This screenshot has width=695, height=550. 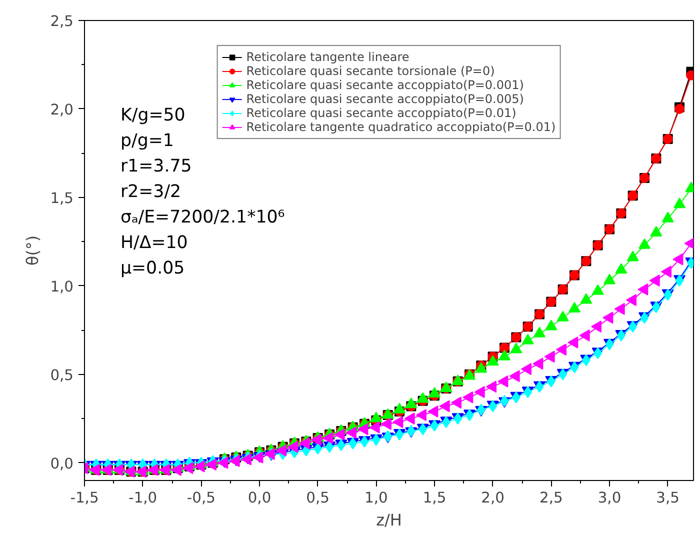 What do you see at coordinates (385, 99) in the screenshot?
I see `legend-label: Reticolare quasi secante accoppiato(P=0.005)` at bounding box center [385, 99].